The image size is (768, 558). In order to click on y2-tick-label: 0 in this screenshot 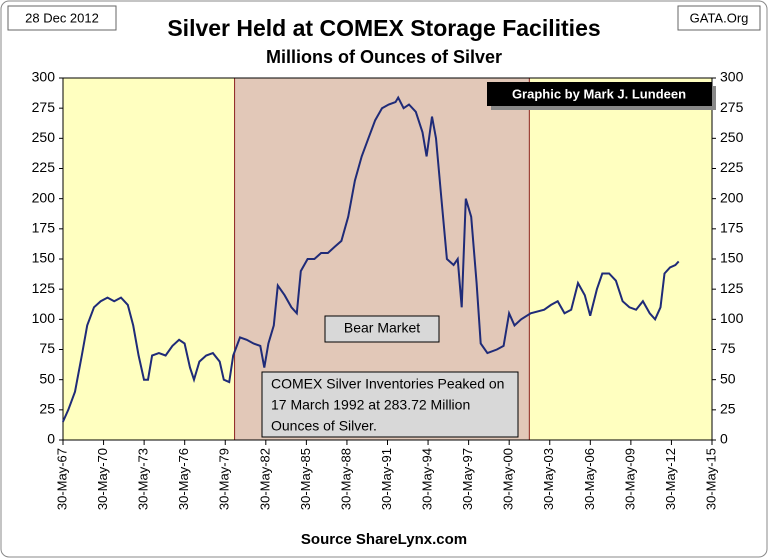, I will do `click(724, 439)`.